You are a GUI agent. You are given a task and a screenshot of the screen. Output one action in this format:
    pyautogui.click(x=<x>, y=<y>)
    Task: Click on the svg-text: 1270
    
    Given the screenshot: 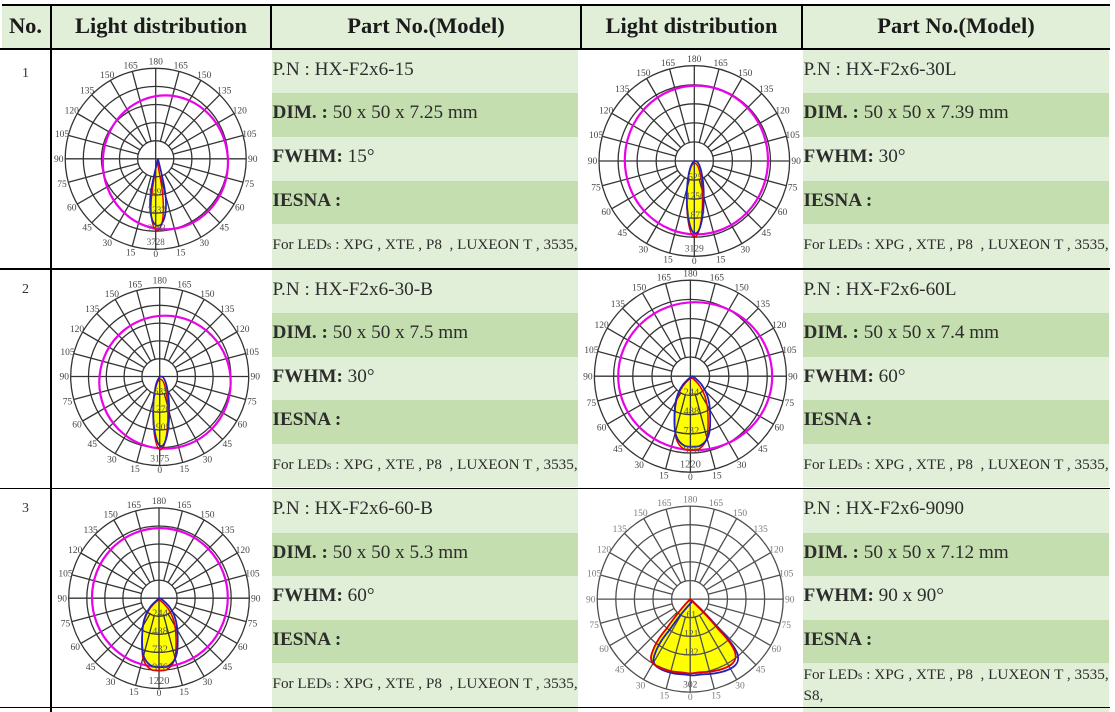 What is the action you would take?
    pyautogui.click(x=160, y=410)
    